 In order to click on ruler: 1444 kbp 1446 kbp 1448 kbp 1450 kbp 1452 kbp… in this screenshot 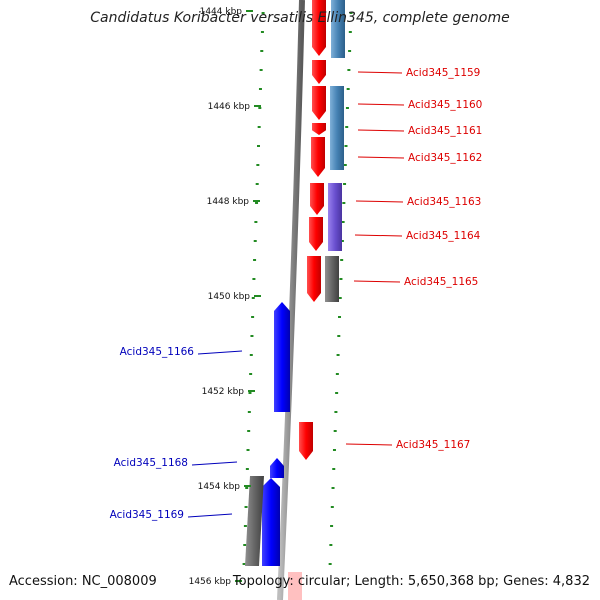, I will do `click(225, 297)`.